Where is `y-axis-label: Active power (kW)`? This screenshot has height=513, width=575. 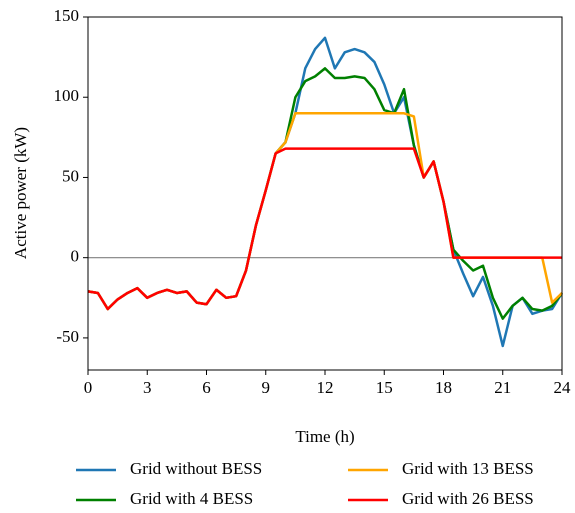
y-axis-label: Active power (kW) is located at coordinates (20, 193).